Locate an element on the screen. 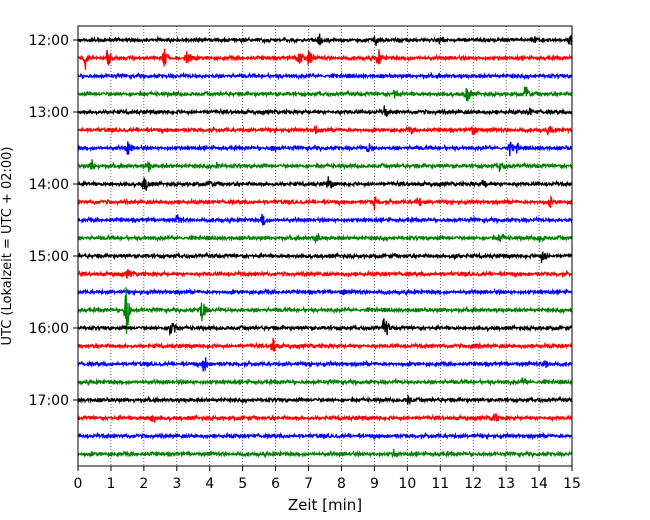 The image size is (650, 520). y-axis-label: UTC (Lokalzeit = UTC + 02:00) is located at coordinates (7, 246).